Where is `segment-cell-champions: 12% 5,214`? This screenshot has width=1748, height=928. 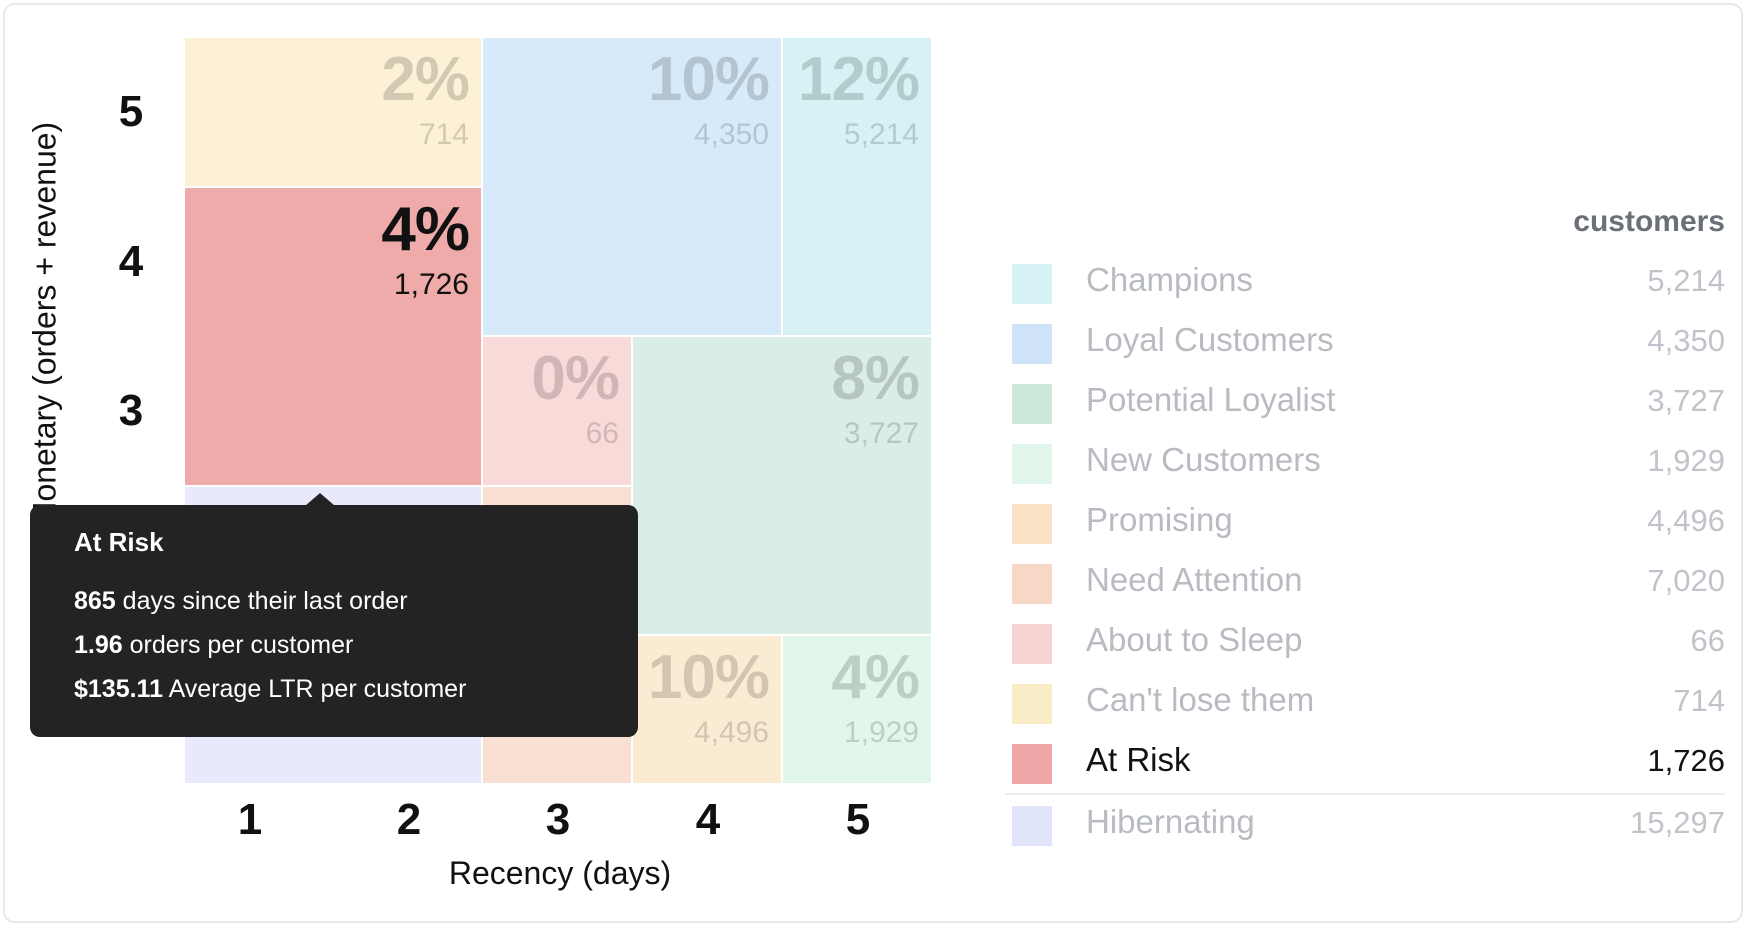 segment-cell-champions: 12% 5,214 is located at coordinates (857, 186).